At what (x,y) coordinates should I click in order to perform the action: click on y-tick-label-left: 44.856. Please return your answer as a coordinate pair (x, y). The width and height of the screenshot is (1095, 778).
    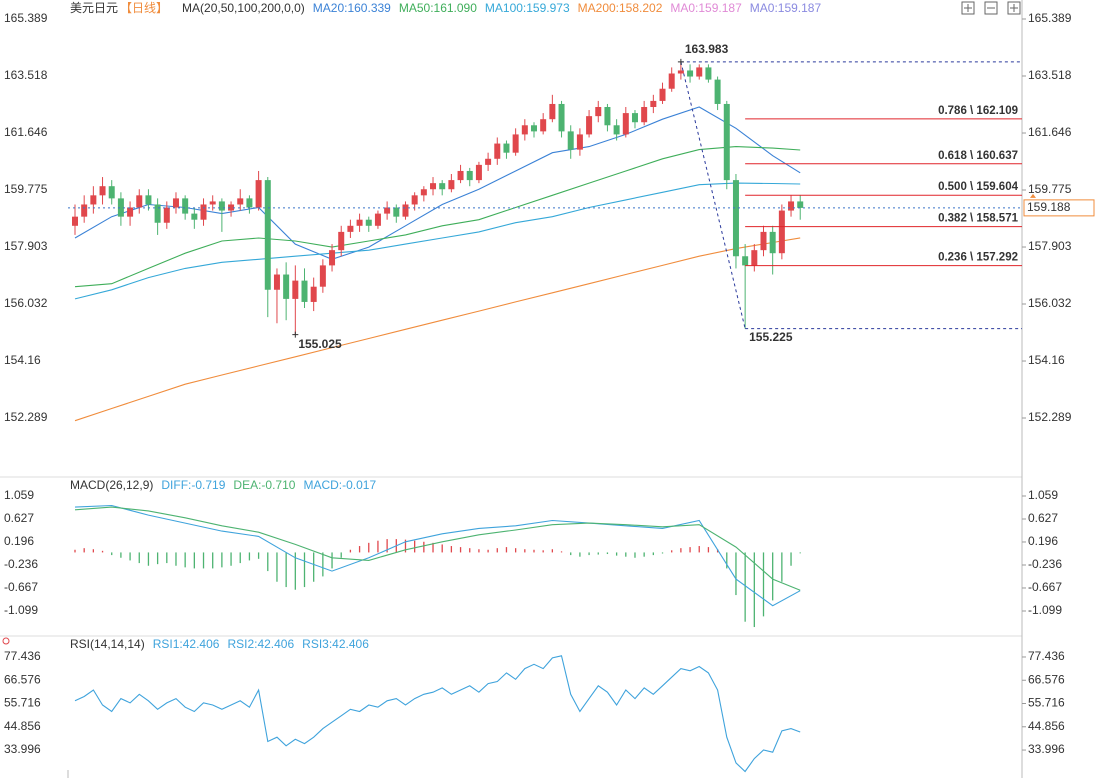
    Looking at the image, I should click on (22, 726).